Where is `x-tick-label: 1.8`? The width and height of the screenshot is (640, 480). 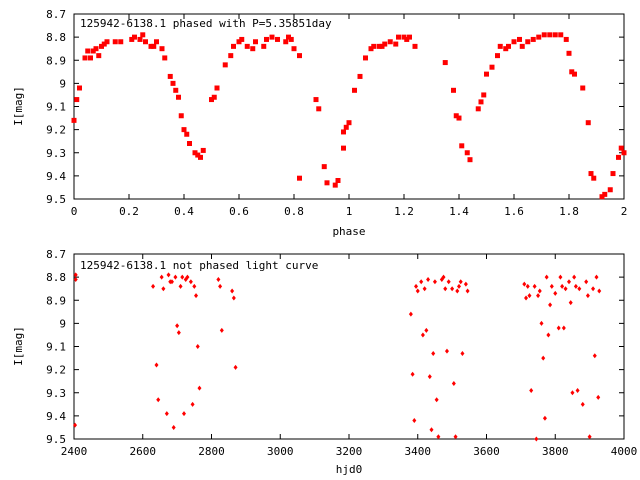
x-tick-label: 1.8 is located at coordinates (569, 211).